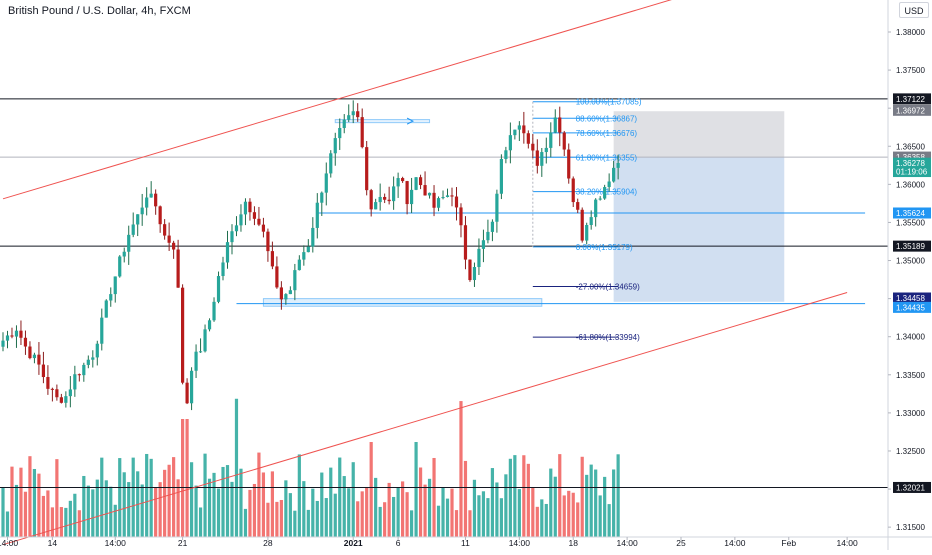 This screenshot has height=555, width=932. Describe the element at coordinates (573, 543) in the screenshot. I see `x-axis-tick-label: 18` at that location.